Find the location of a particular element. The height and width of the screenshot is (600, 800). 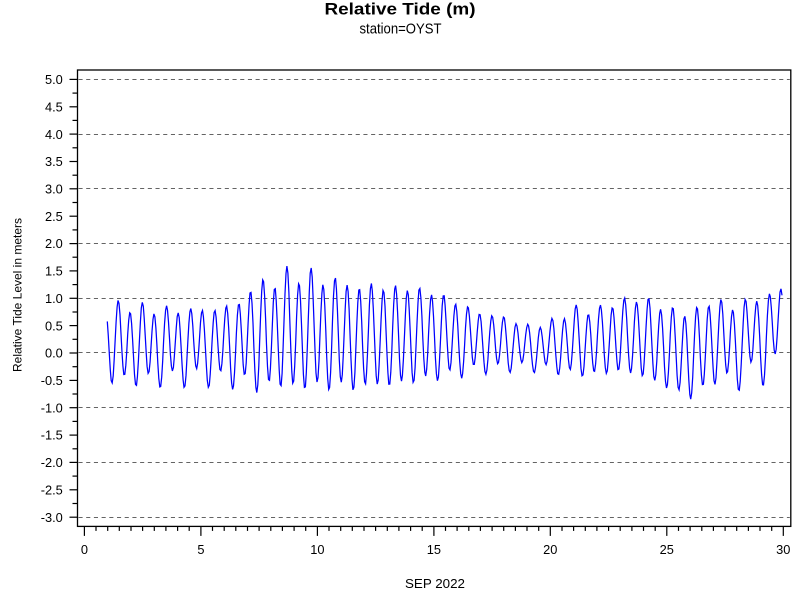

svg-text: 0.5 is located at coordinates (54, 325).